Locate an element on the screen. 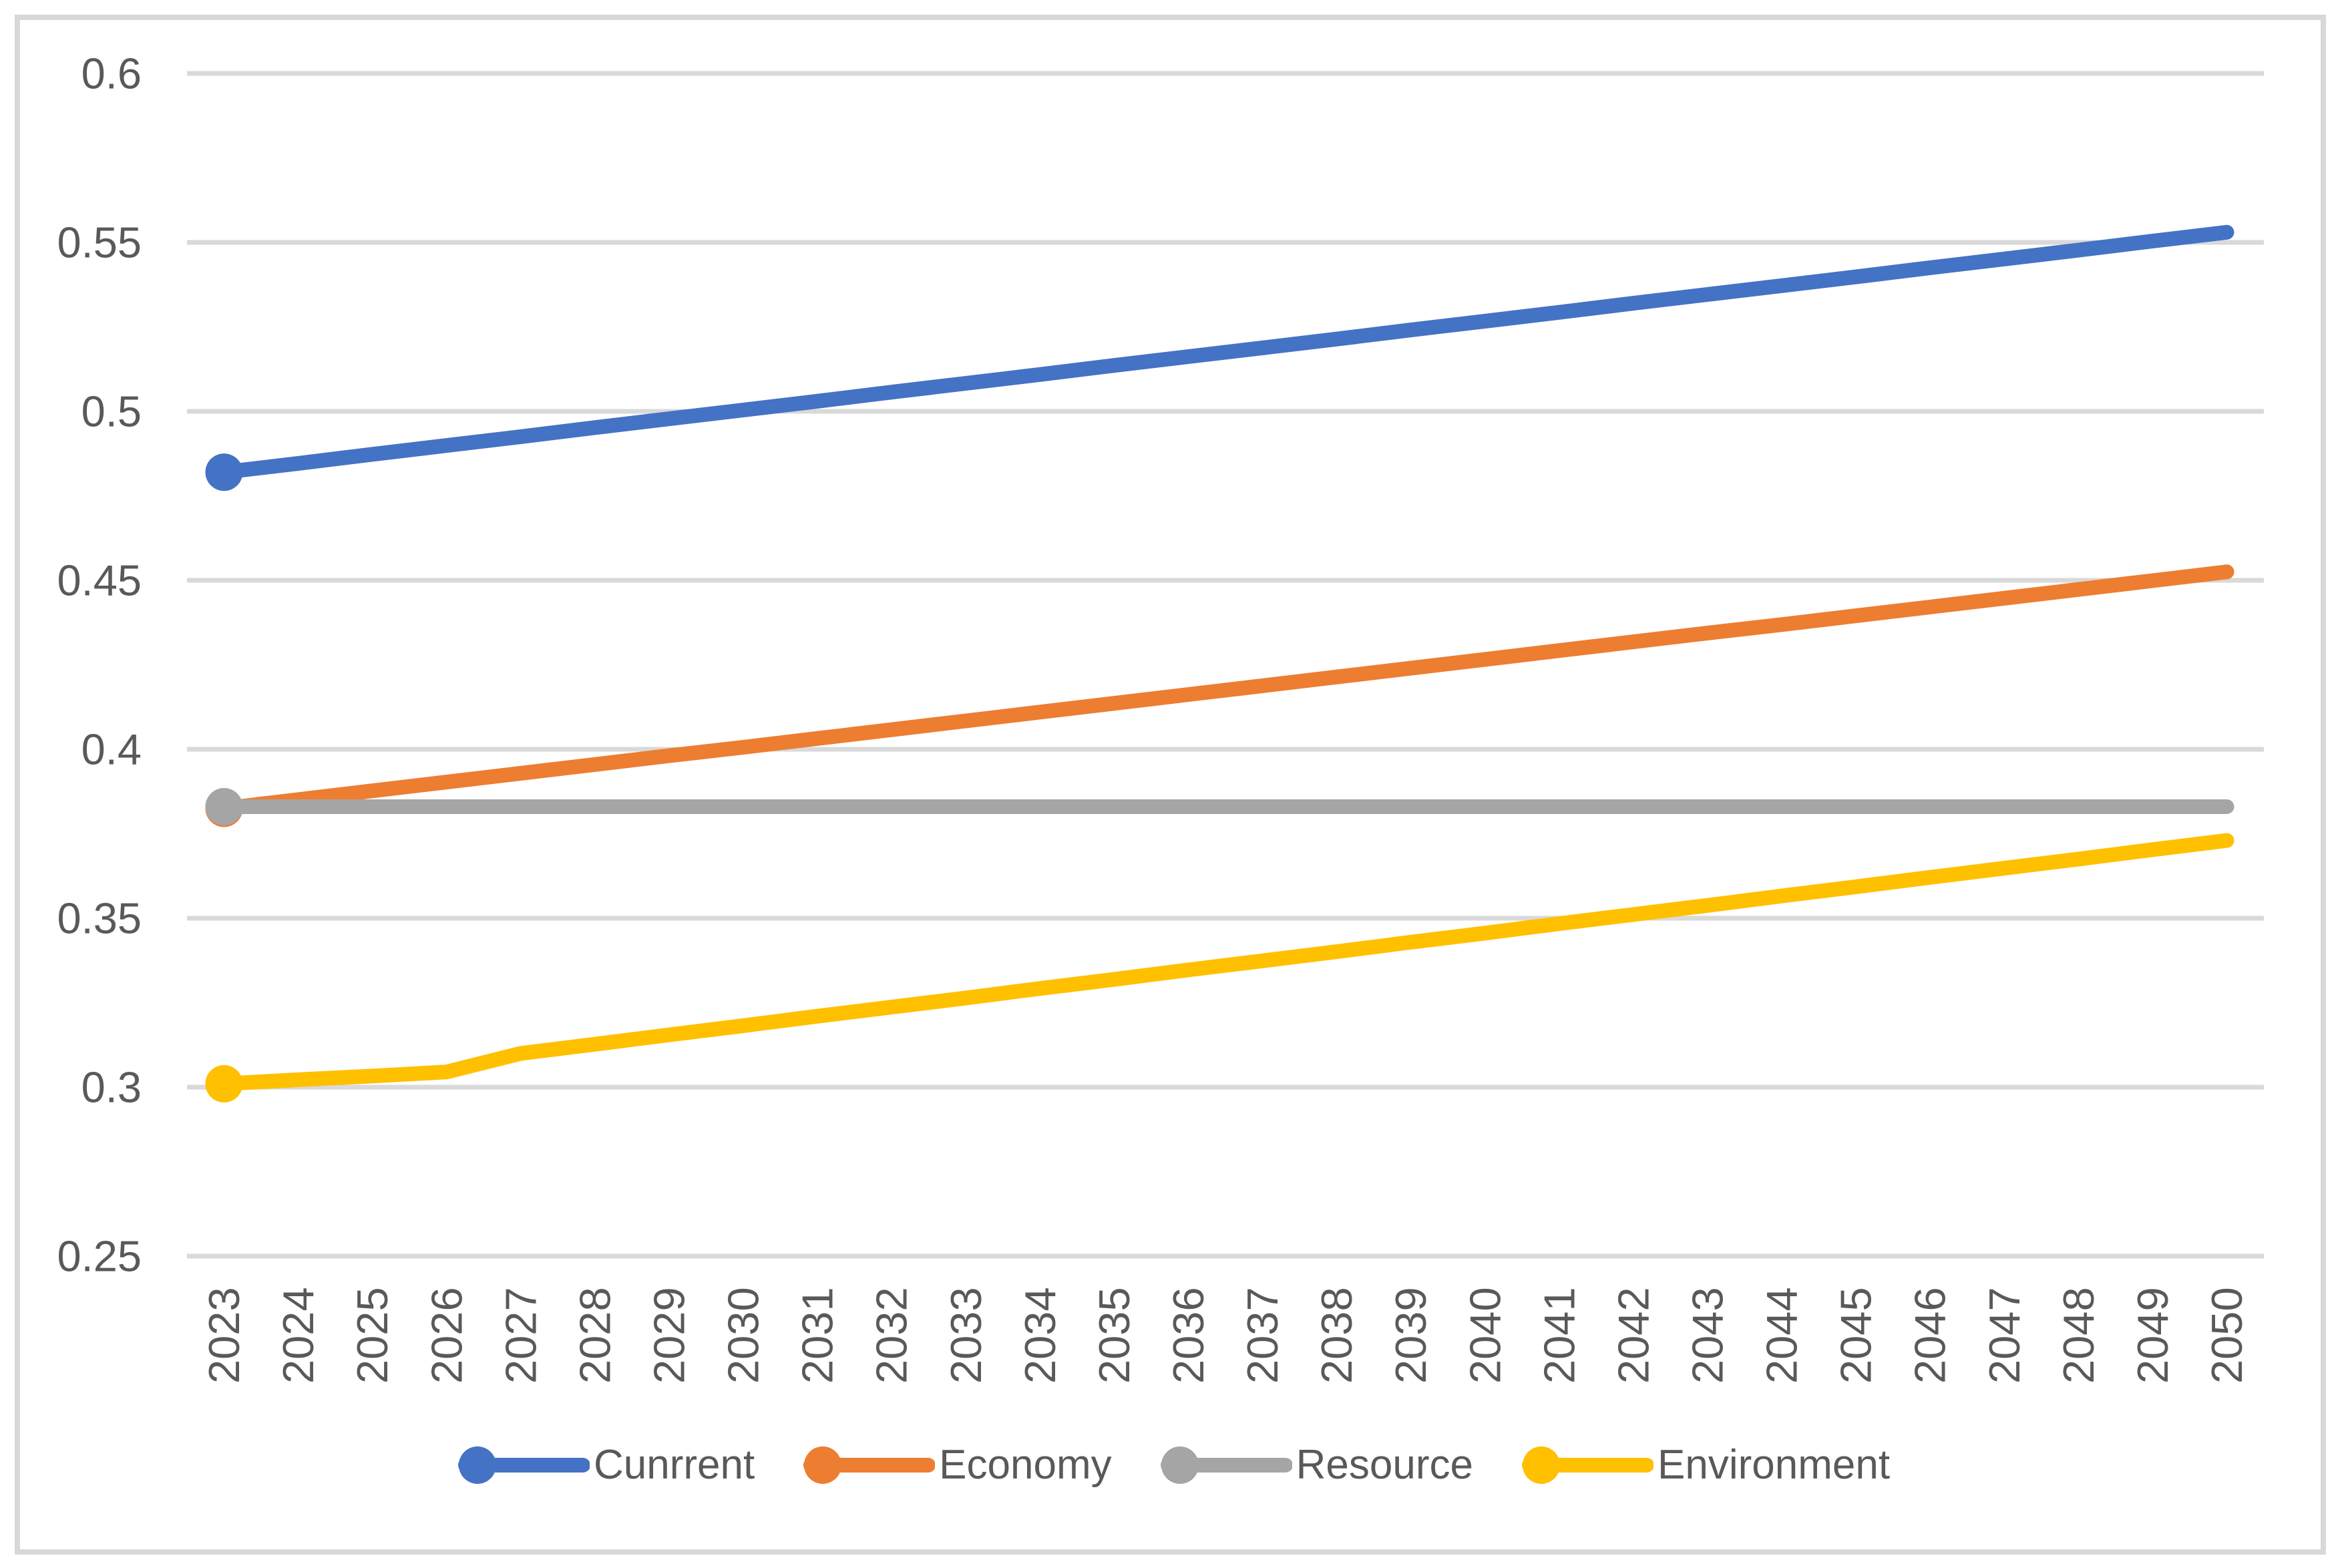 The height and width of the screenshot is (1568, 2346). x-tick-label: 2041 is located at coordinates (1559, 1335).